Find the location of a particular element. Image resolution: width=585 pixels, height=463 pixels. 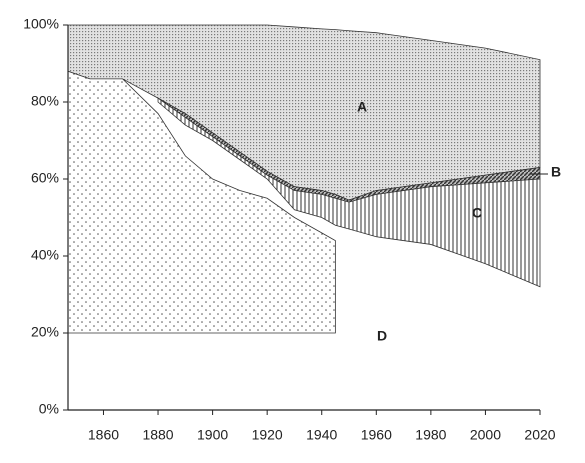

y-tick-label: 60% is located at coordinates (45, 178).